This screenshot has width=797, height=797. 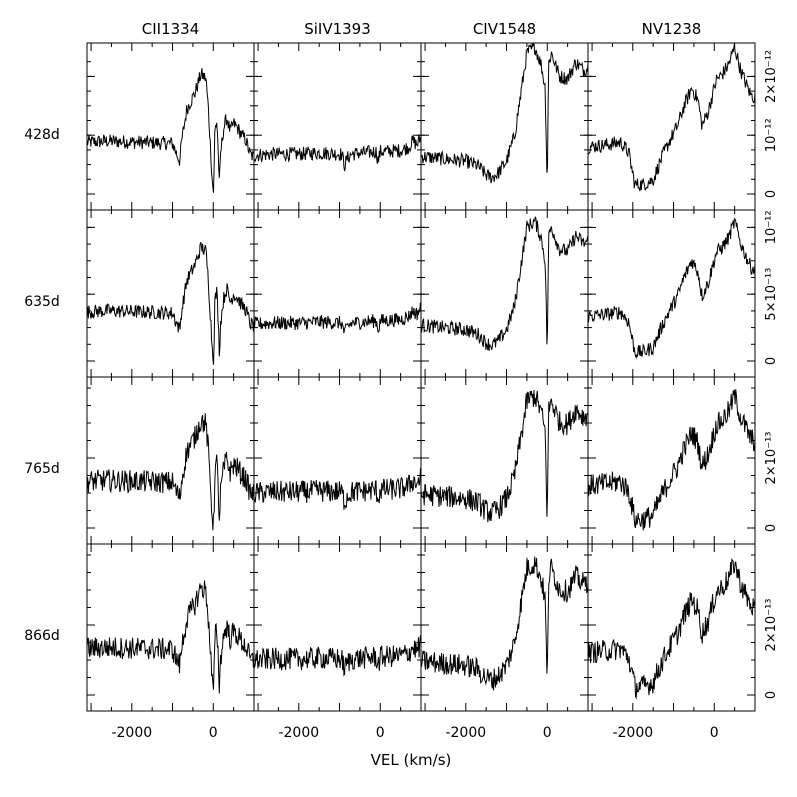 I want to click on column-title: NV1238, so click(x=672, y=29).